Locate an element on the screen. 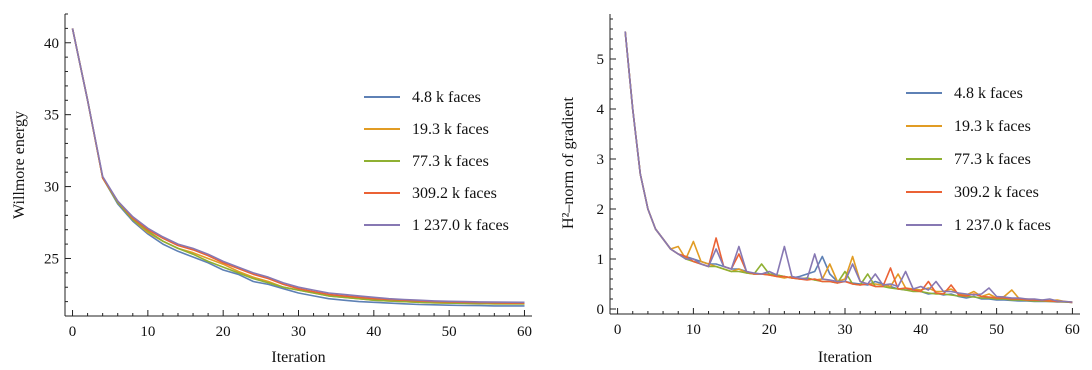 This screenshot has width=1092, height=370. y-axis-label: H²–norm of gradient is located at coordinates (568, 163).